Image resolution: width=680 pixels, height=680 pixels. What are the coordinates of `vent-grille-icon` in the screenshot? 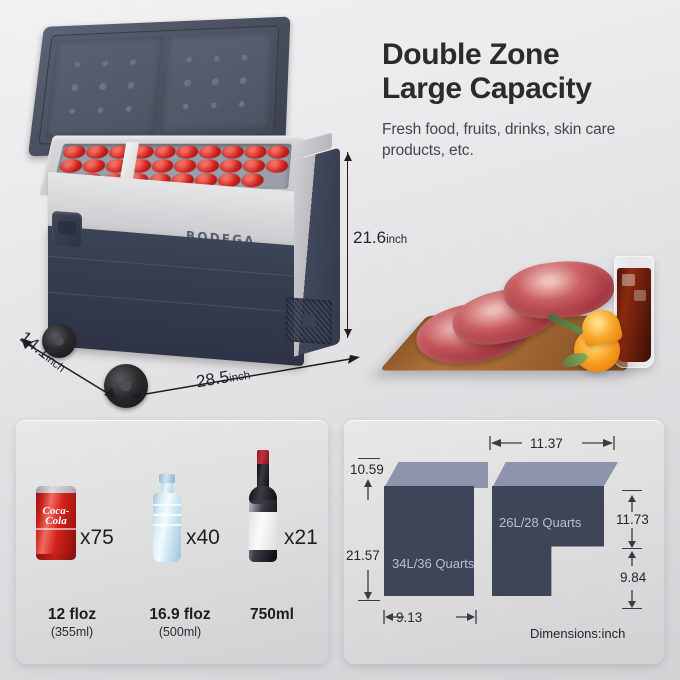 It's located at (309, 321).